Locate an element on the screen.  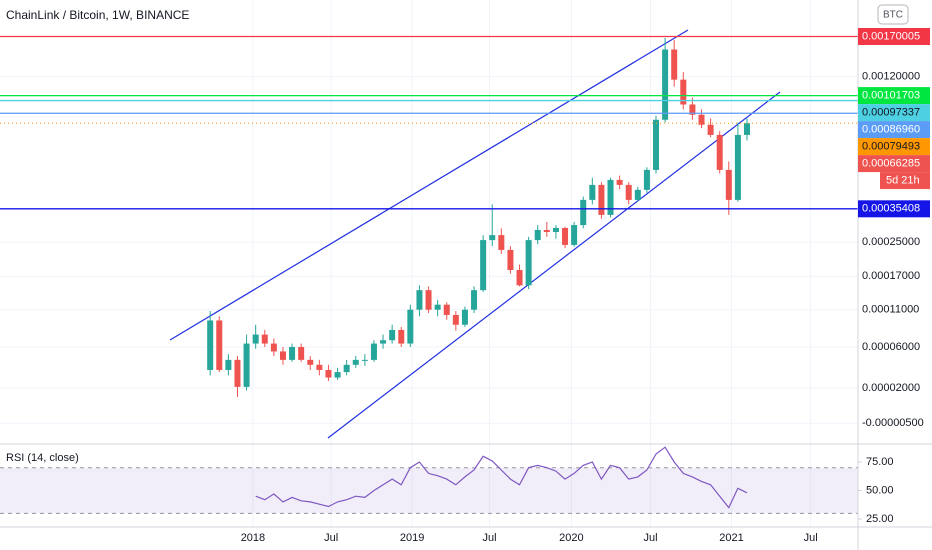
price-label: 0.00086960 is located at coordinates (891, 130).